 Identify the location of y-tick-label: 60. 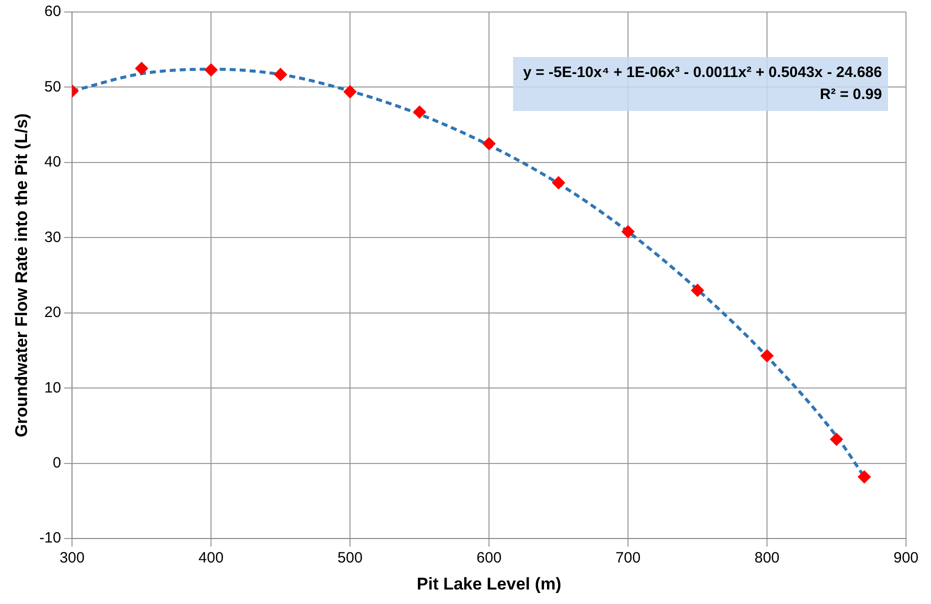
(53, 11).